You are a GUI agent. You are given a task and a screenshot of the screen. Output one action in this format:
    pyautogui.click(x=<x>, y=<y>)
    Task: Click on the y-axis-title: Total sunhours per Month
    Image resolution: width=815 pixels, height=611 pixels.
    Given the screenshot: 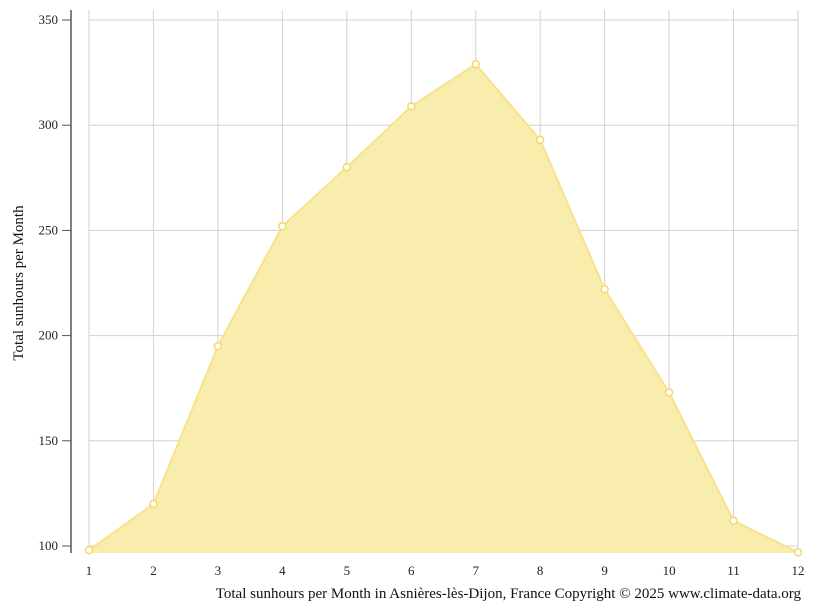 What is the action you would take?
    pyautogui.click(x=19, y=283)
    